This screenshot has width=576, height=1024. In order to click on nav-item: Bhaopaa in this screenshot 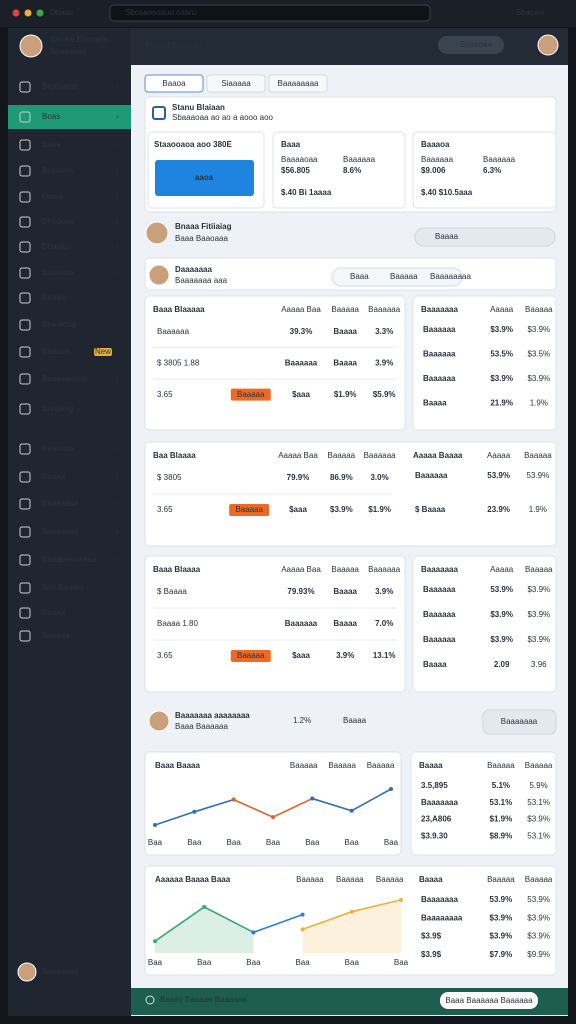, I will do `click(58, 221)`.